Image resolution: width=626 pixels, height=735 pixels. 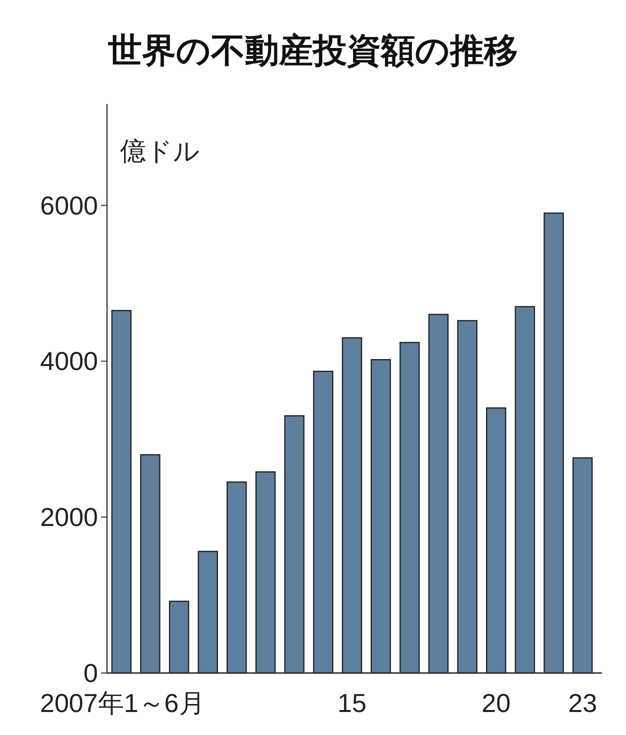 I want to click on y-tick-label: 6000, so click(x=69, y=205).